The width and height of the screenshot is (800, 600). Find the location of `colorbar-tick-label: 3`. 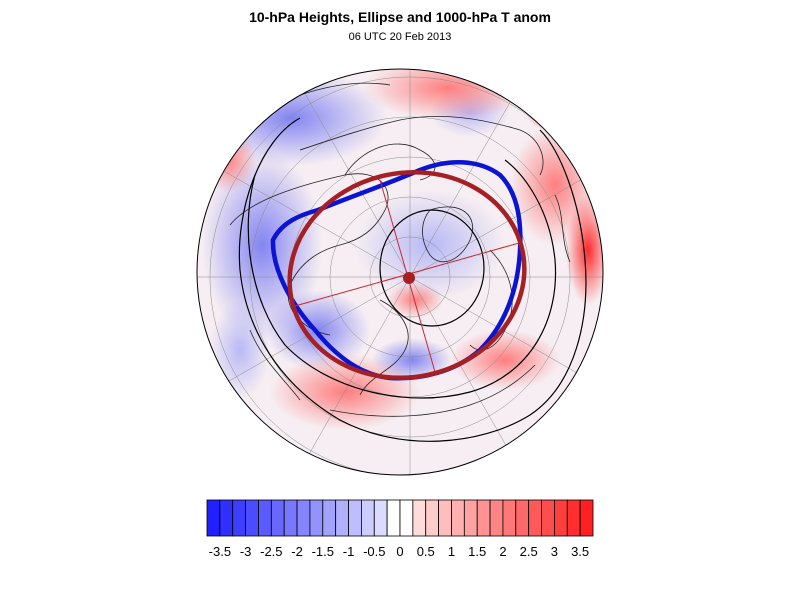

colorbar-tick-label: 3 is located at coordinates (554, 551).